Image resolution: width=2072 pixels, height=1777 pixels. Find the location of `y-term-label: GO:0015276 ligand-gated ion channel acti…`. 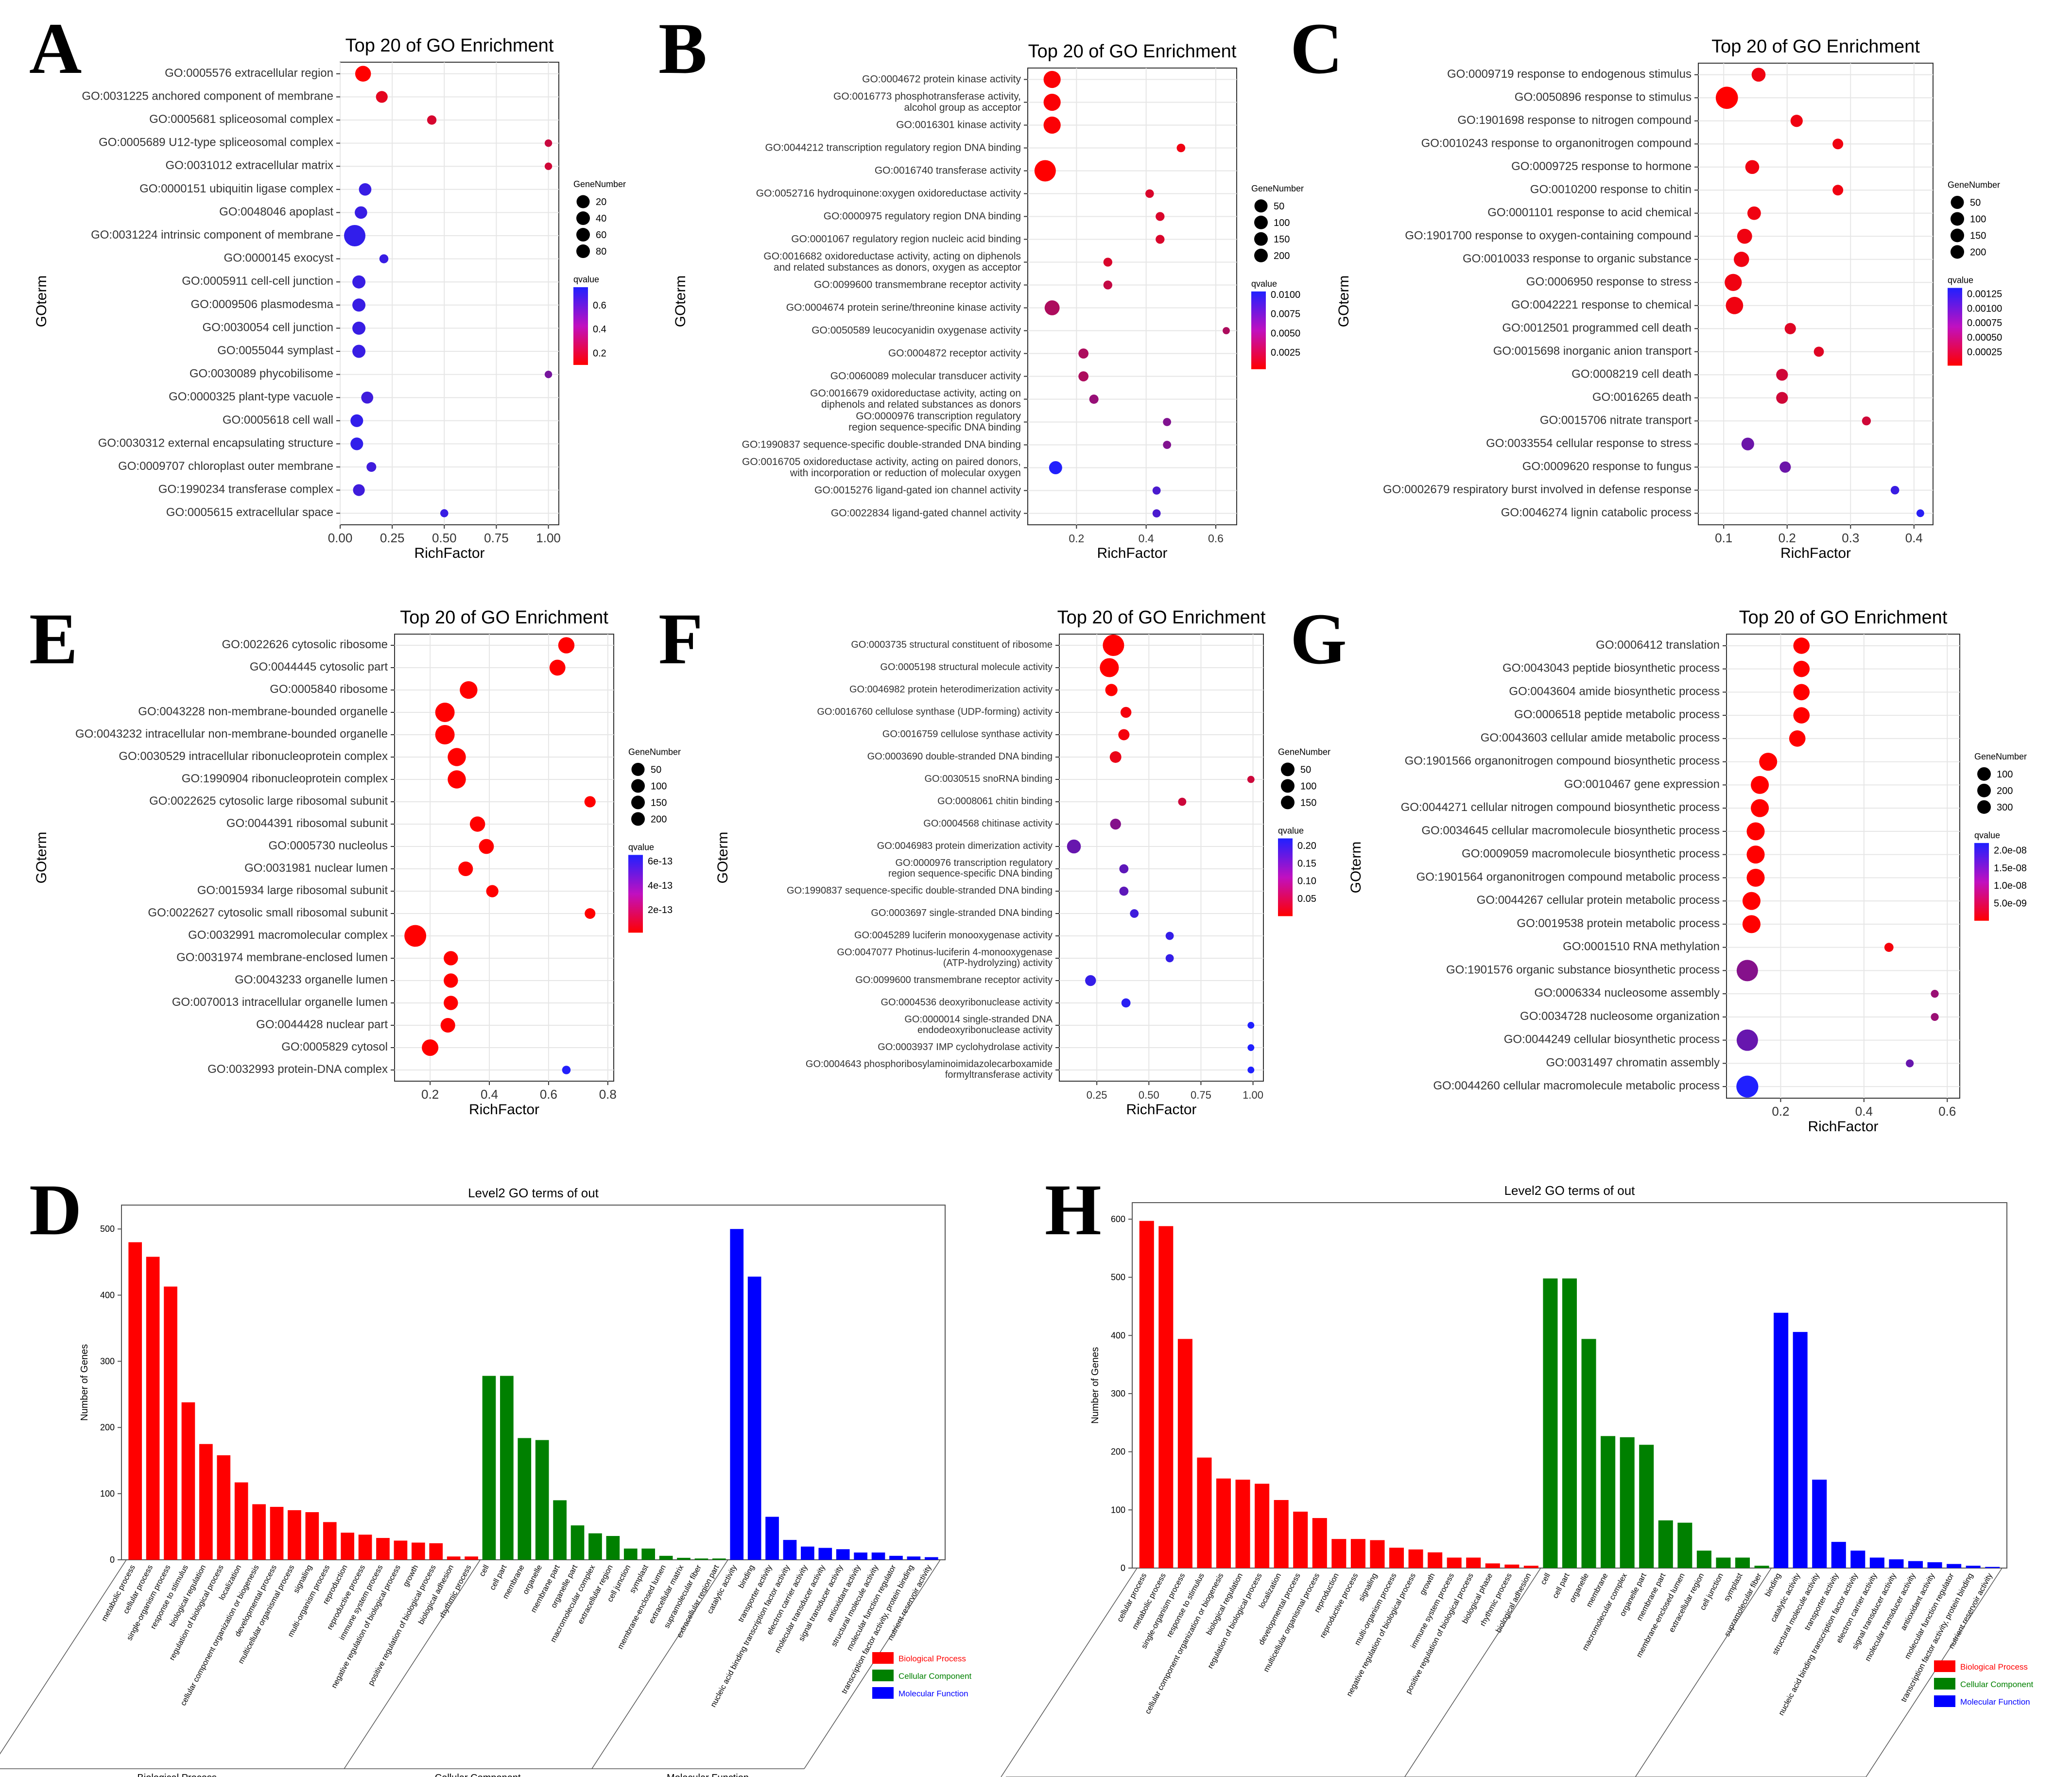

y-term-label: GO:0015276 ligand-gated ion channel acti… is located at coordinates (917, 490).